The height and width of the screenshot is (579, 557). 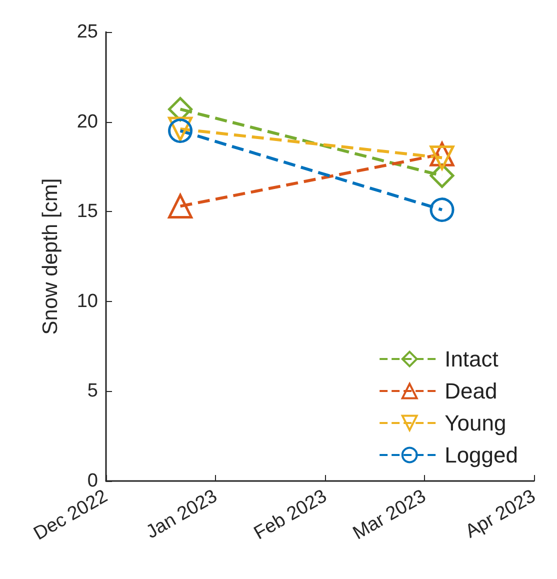 What do you see at coordinates (471, 391) in the screenshot?
I see `legend-label: Dead` at bounding box center [471, 391].